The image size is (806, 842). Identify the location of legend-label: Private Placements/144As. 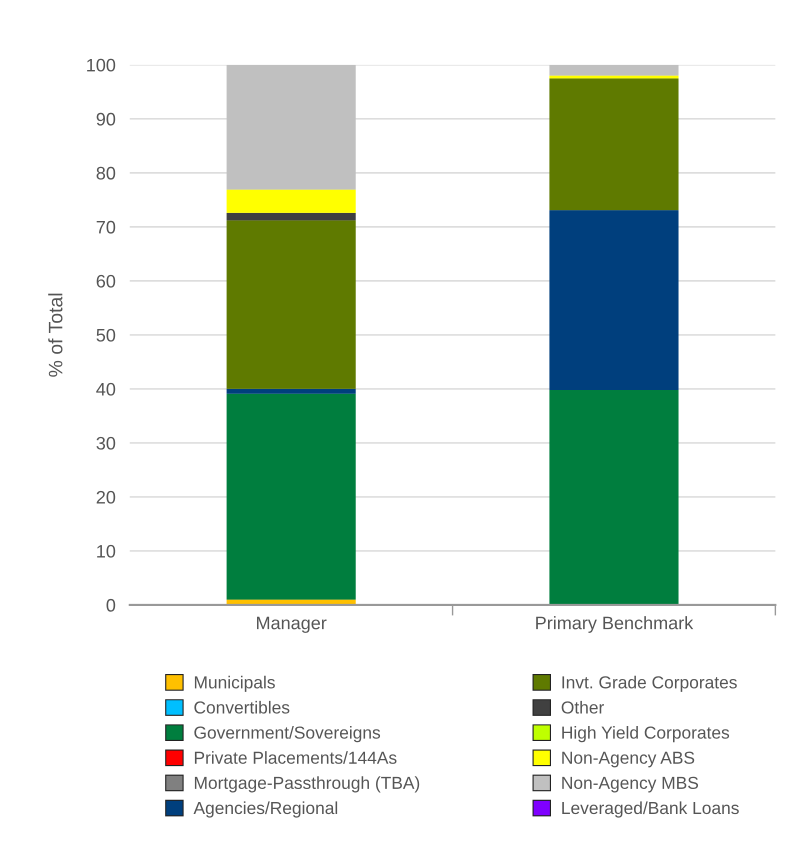
(295, 757).